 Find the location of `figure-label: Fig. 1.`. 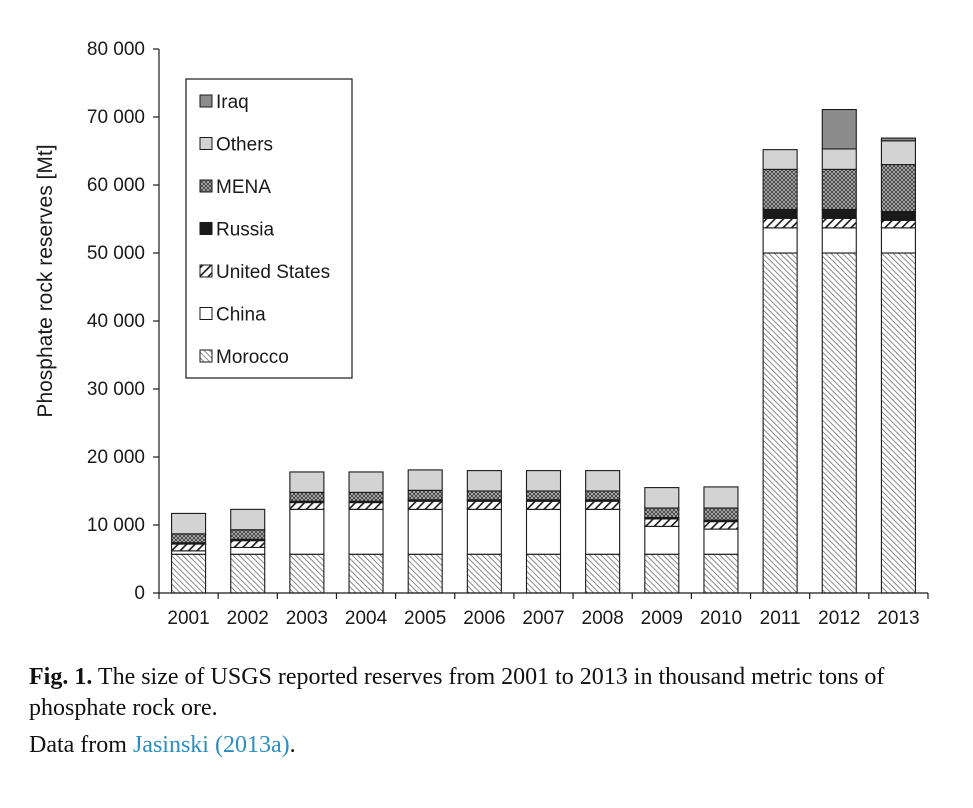

figure-label: Fig. 1. is located at coordinates (61, 677).